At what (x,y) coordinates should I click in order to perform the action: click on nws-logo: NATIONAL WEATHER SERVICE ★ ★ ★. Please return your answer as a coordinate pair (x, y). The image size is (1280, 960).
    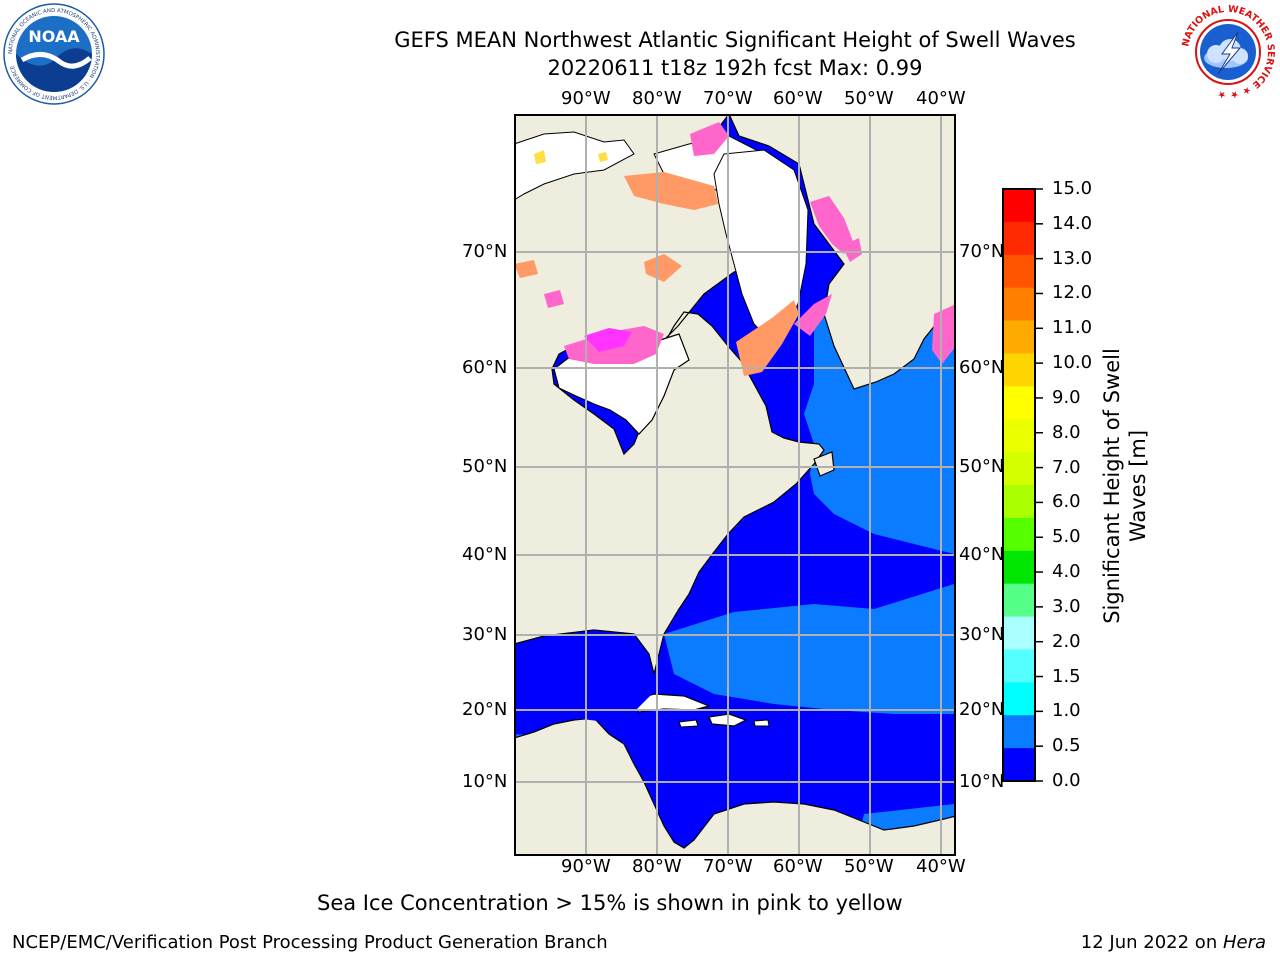
    Looking at the image, I should click on (1228, 52).